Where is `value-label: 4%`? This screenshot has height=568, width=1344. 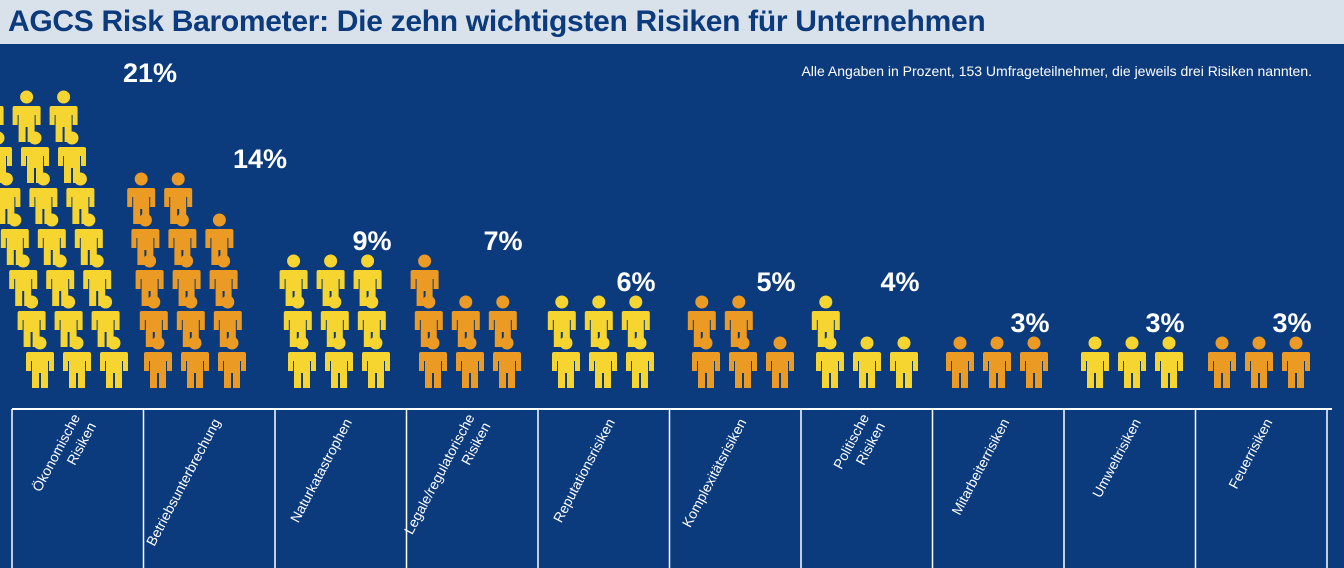
value-label: 4% is located at coordinates (899, 282).